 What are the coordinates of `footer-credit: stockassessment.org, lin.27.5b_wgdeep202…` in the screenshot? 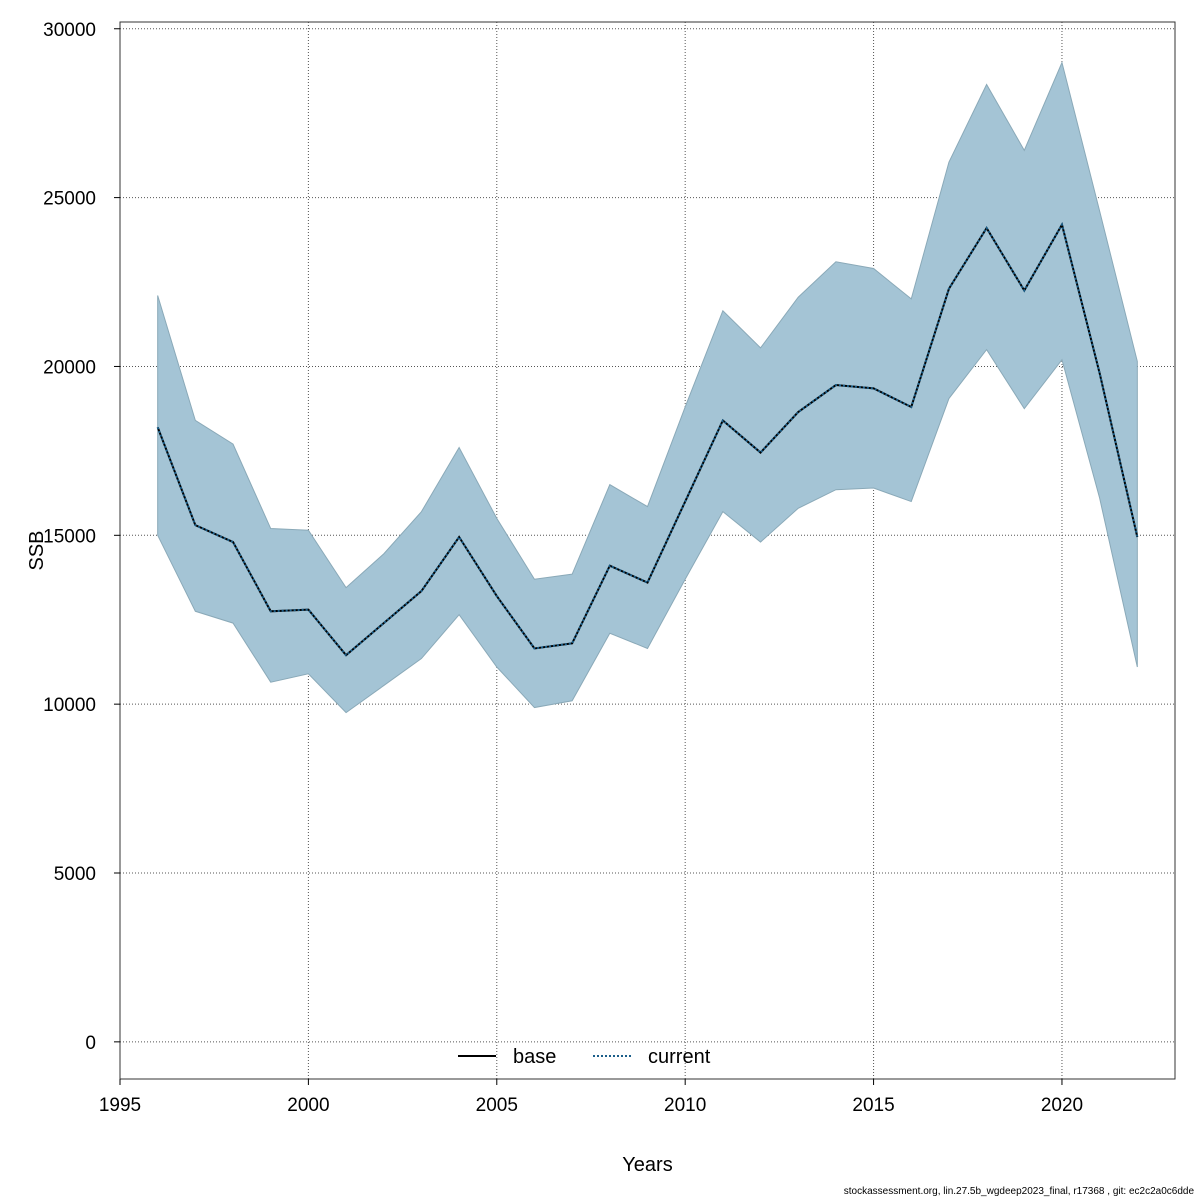 It's located at (1018, 1191).